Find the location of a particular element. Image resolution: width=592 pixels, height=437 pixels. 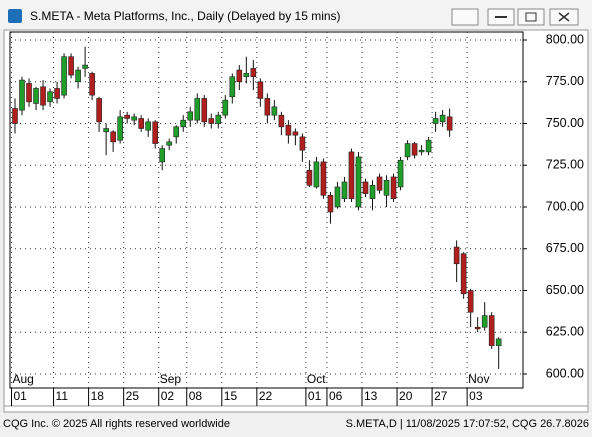

maximize-icon is located at coordinates (531, 17).